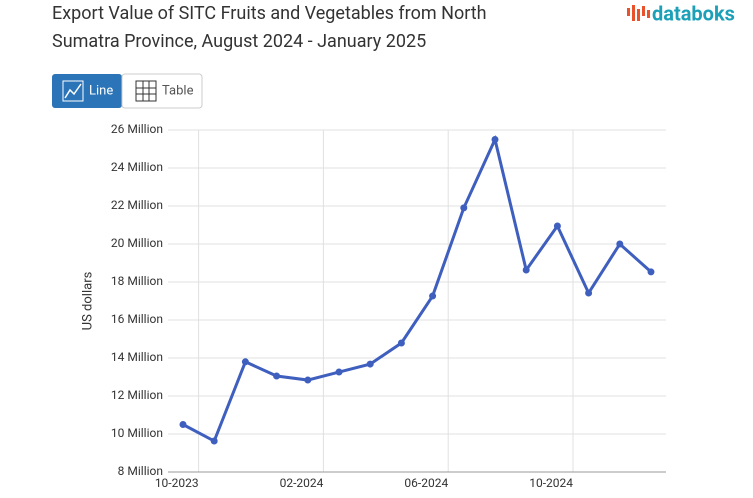  What do you see at coordinates (101, 90) in the screenshot?
I see `button-label: Line` at bounding box center [101, 90].